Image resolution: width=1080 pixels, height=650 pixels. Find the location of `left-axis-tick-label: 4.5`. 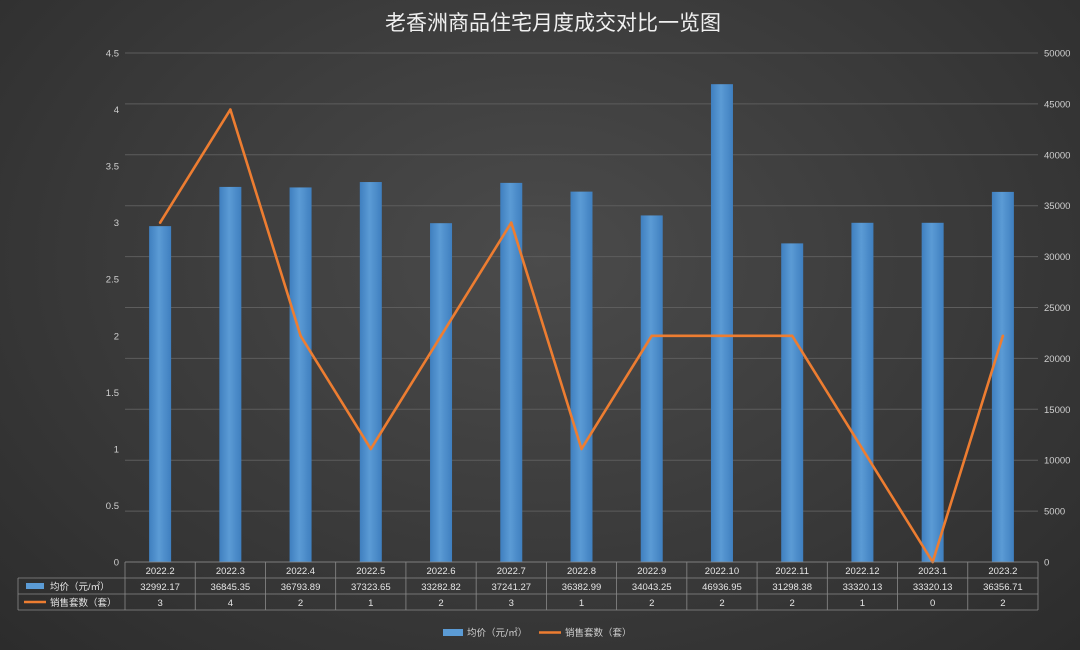

left-axis-tick-label: 4.5 is located at coordinates (112, 54).